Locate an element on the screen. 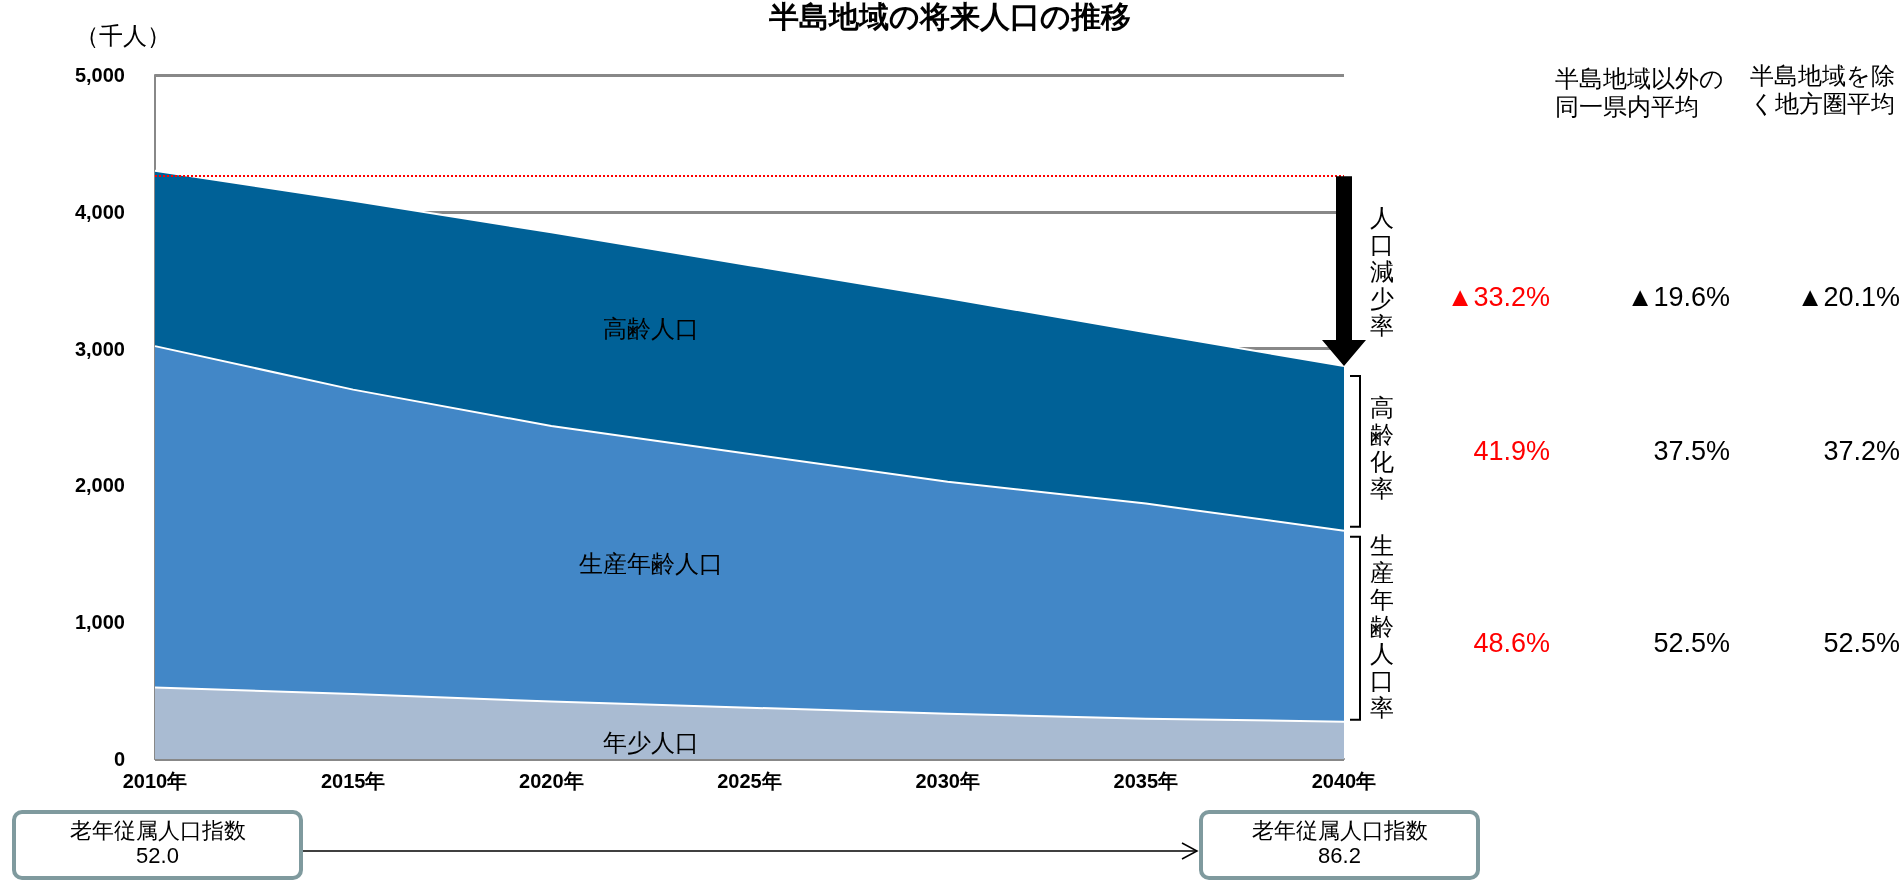 This screenshot has width=1899, height=887. y-tick-label: 2,000 is located at coordinates (99, 485).